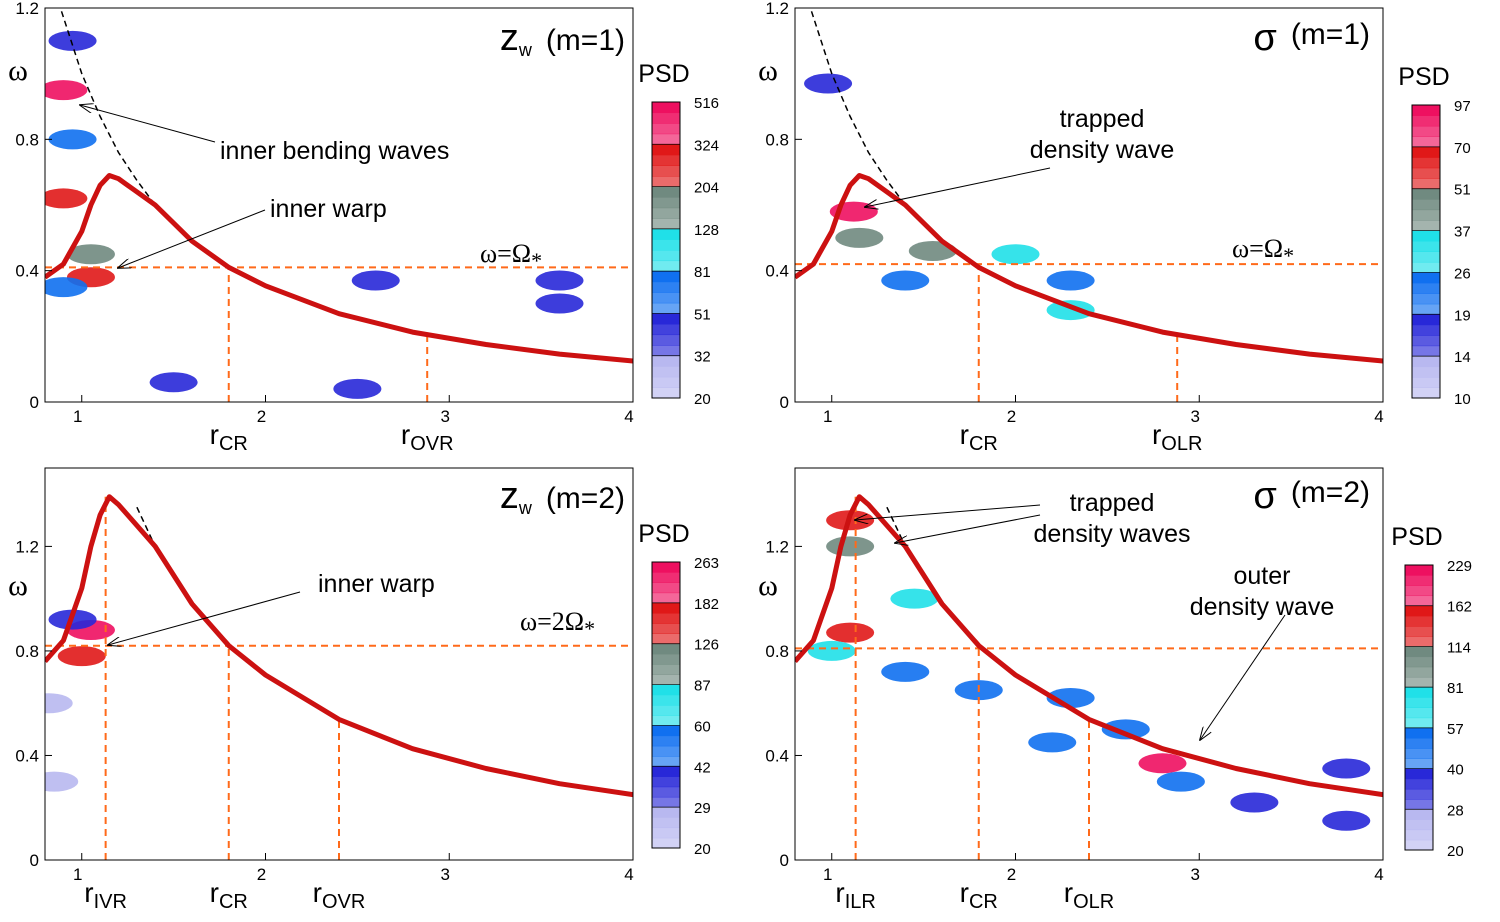 The image size is (1500, 922). What do you see at coordinates (328, 209) in the screenshot?
I see `annotation: inner warp` at bounding box center [328, 209].